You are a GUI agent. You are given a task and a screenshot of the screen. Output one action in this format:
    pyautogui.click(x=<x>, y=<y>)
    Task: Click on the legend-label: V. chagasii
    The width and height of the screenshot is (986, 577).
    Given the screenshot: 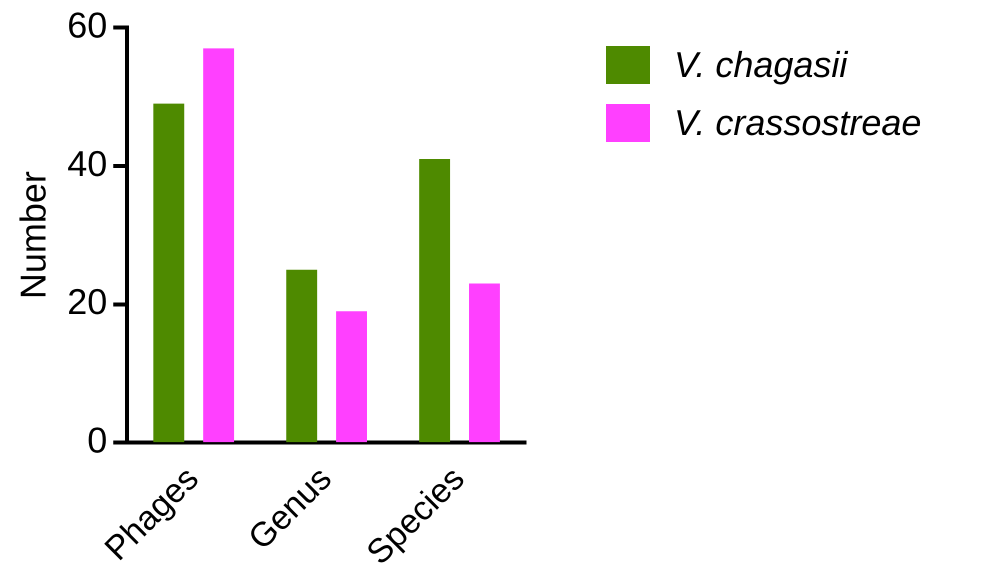 What is the action you would take?
    pyautogui.click(x=761, y=65)
    